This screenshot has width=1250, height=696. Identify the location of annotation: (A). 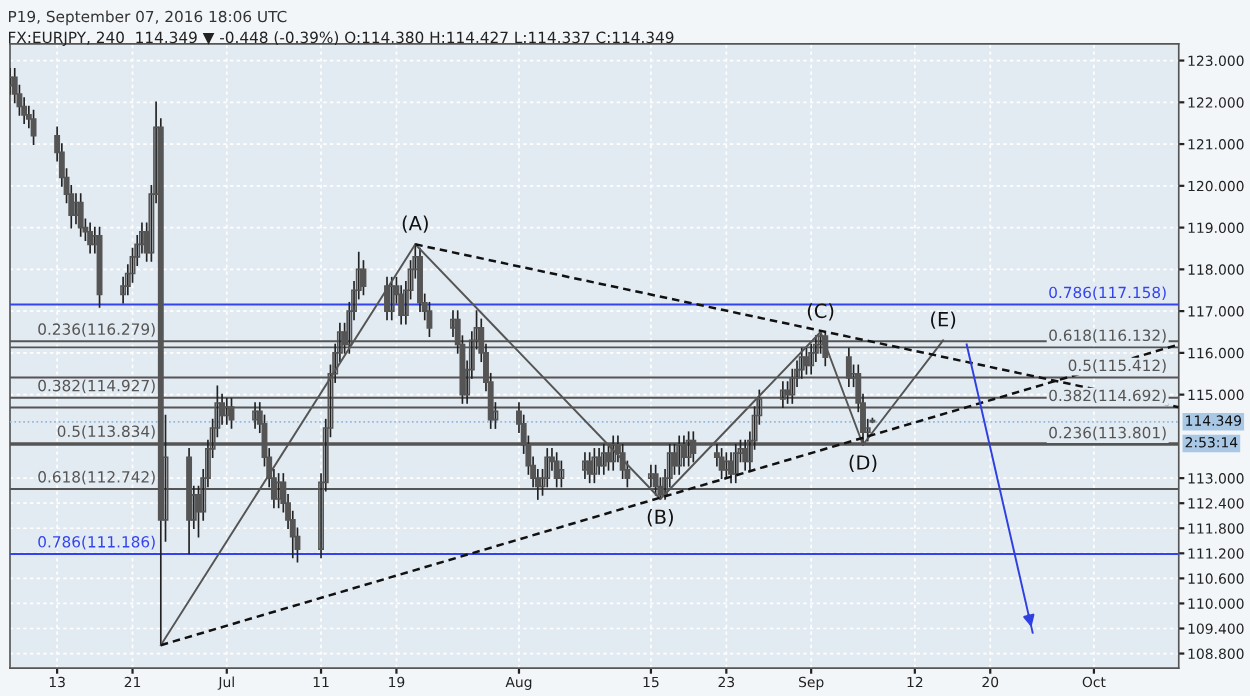
(415, 224).